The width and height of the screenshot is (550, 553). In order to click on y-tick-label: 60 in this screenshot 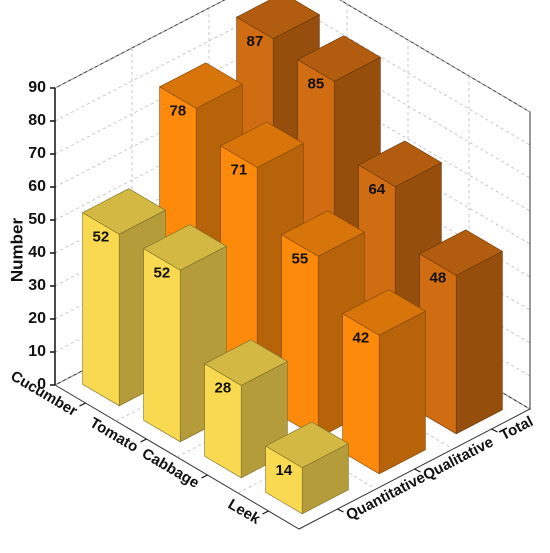, I will do `click(37, 186)`.